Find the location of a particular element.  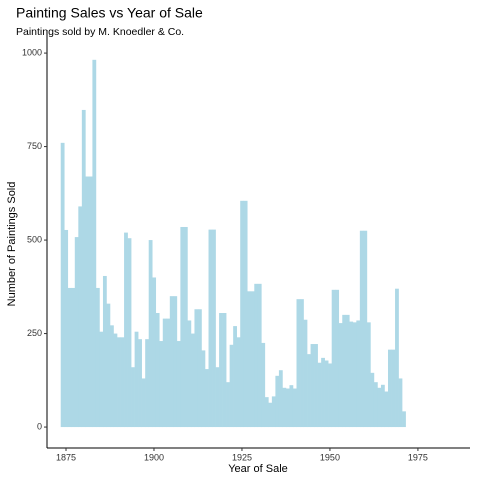

x-tick-label: 1950 is located at coordinates (330, 457).